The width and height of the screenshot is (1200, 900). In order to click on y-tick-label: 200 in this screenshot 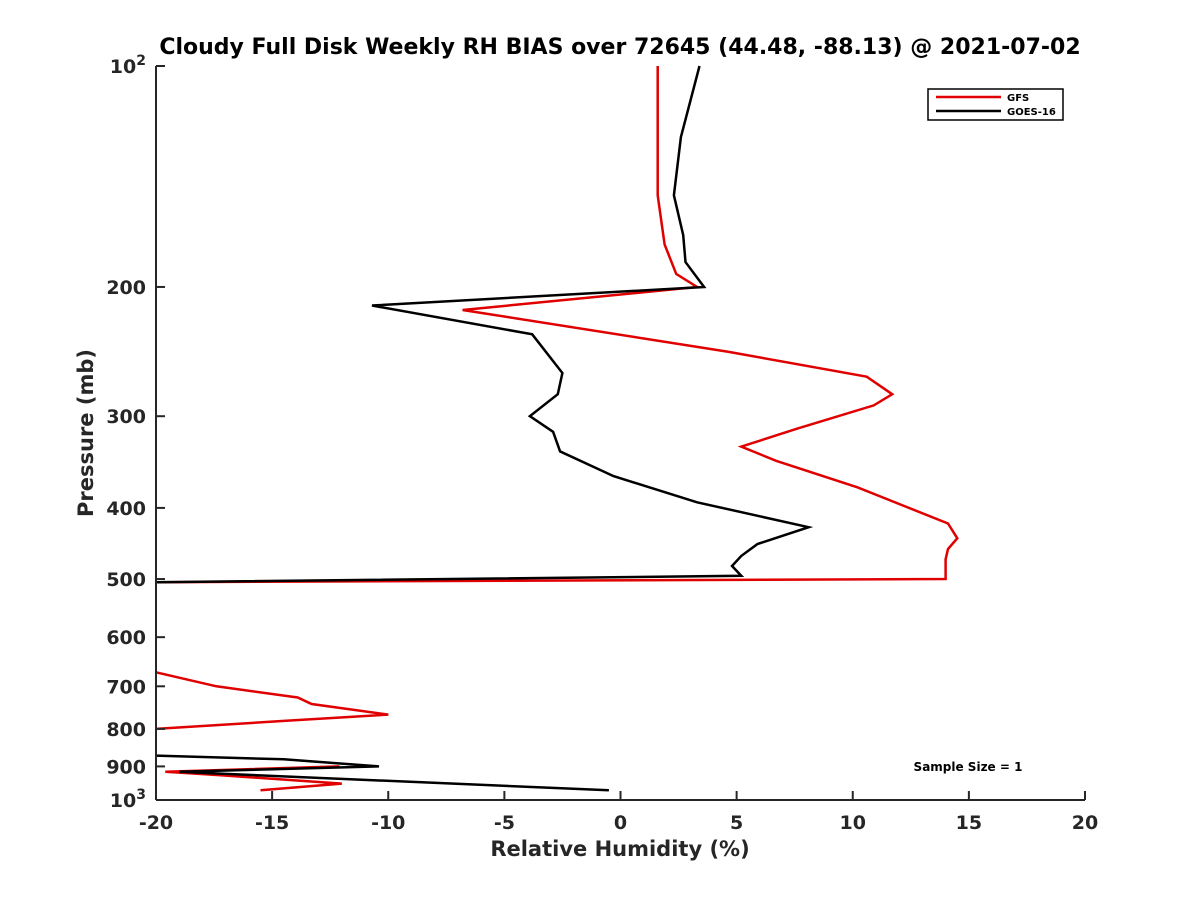, I will do `click(126, 288)`.